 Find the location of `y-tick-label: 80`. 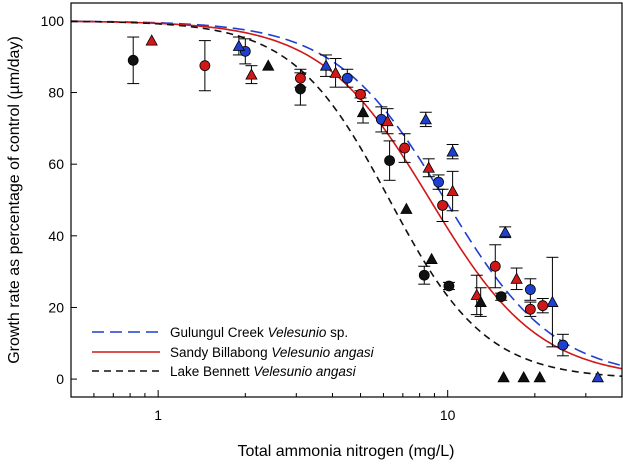

y-tick-label: 80 is located at coordinates (56, 93).